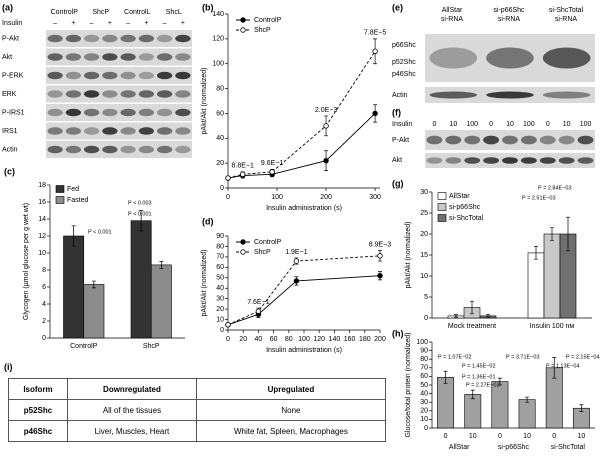  Describe the element at coordinates (479, 366) in the screenshot. I see `annotation: P = 1.45E−02` at that location.